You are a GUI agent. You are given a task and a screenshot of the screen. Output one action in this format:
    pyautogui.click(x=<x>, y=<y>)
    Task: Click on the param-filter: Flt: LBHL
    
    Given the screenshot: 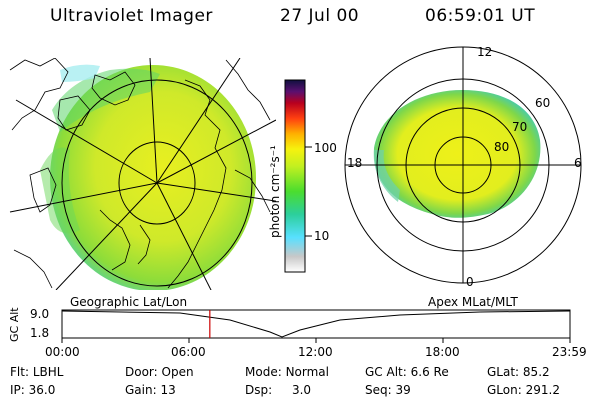 What is the action you would take?
    pyautogui.click(x=37, y=372)
    